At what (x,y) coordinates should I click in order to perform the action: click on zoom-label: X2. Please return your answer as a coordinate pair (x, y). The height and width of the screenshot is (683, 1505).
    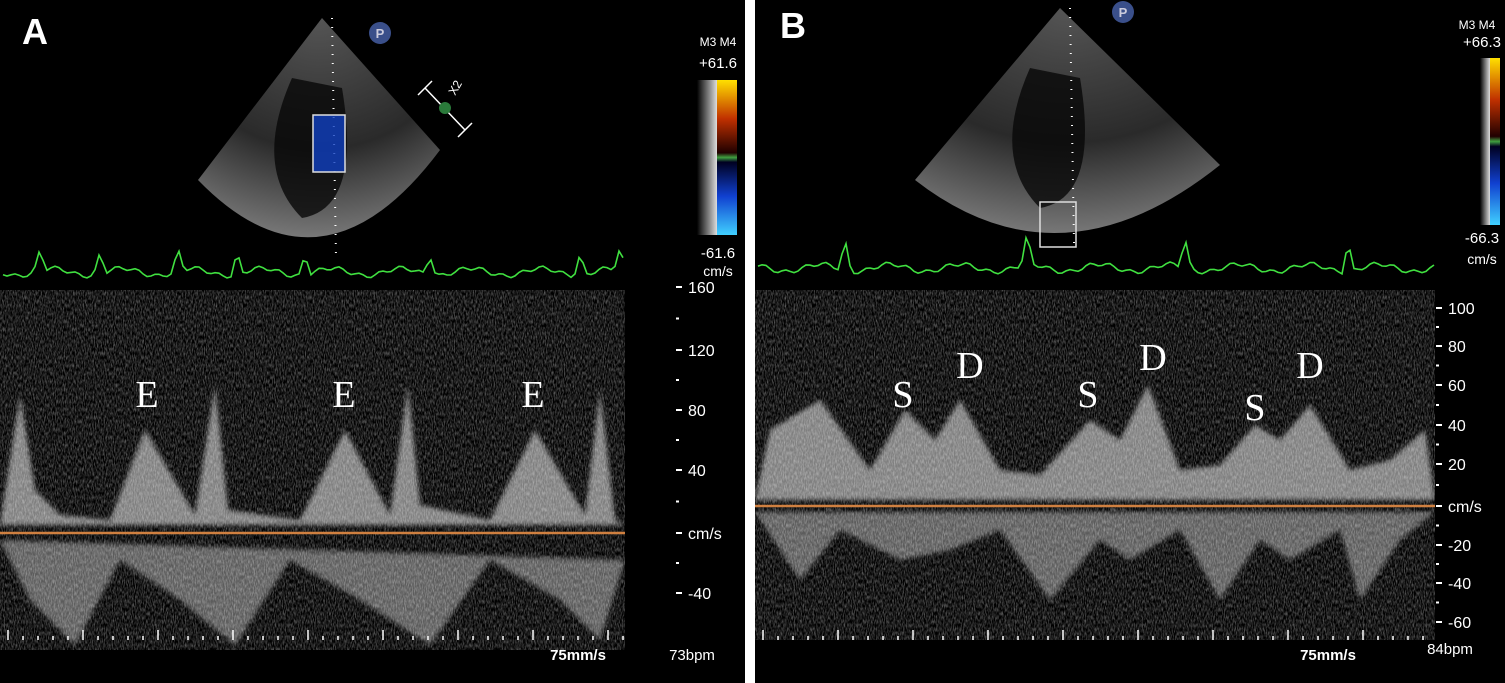
    Looking at the image, I should click on (455, 88).